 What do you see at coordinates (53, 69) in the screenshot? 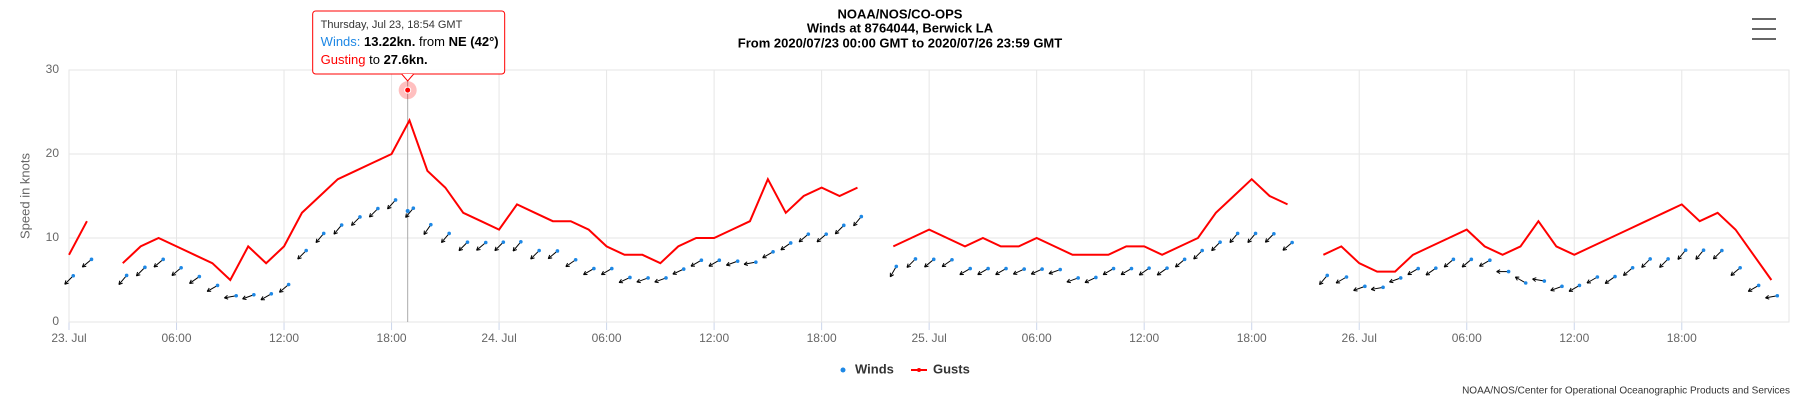
I see `y-tick-label: 30` at bounding box center [53, 69].